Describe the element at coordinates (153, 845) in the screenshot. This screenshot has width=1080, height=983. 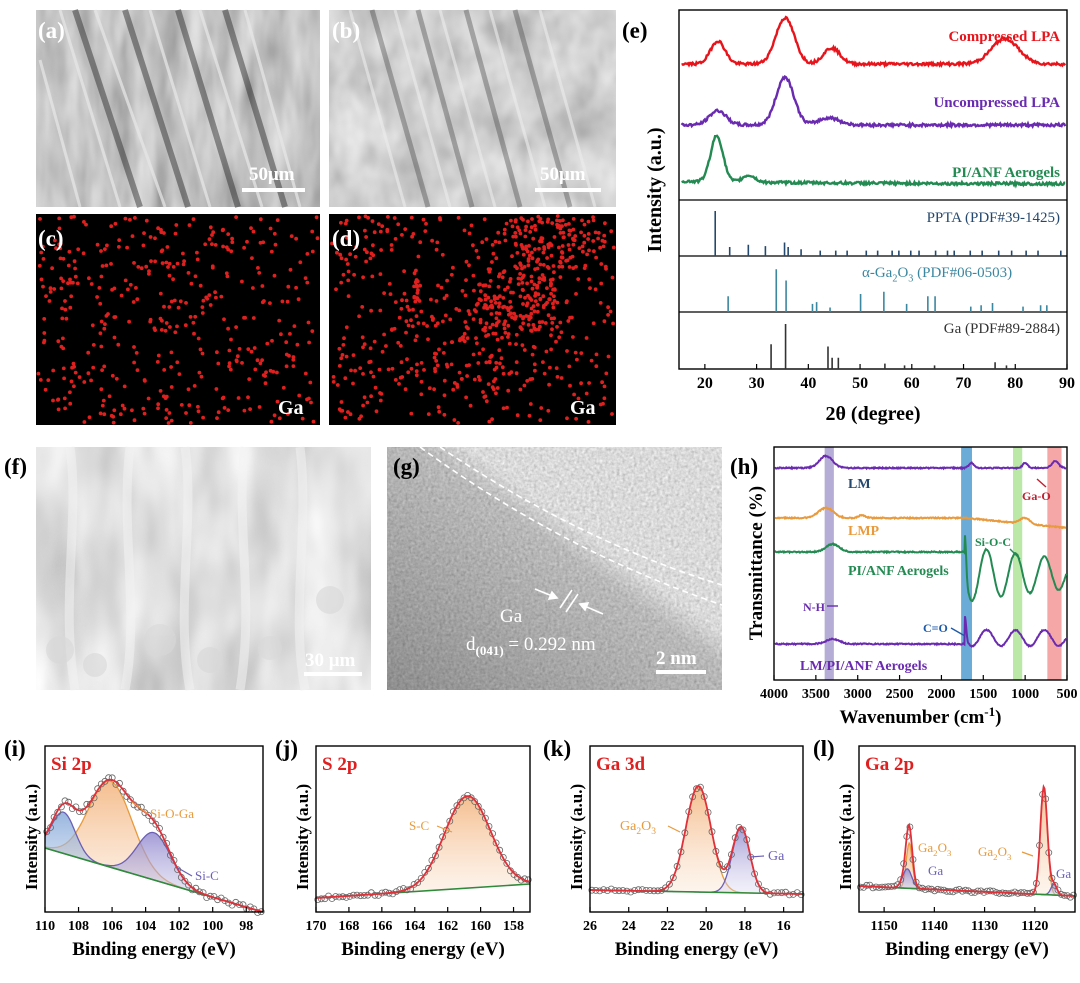
I see `panel-i-fit-envelope` at that location.